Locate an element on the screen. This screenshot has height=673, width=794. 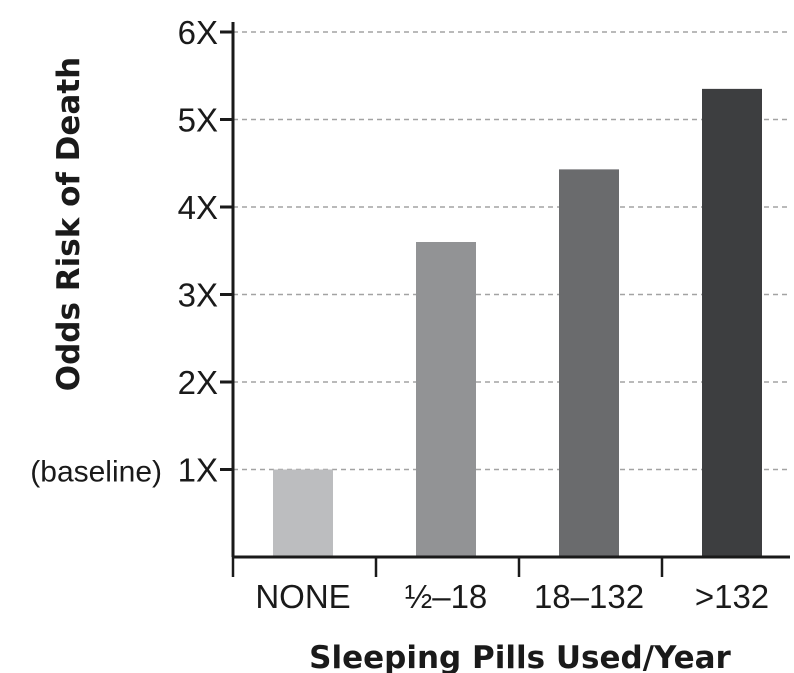
y-tick-label: 4X is located at coordinates (198, 207).